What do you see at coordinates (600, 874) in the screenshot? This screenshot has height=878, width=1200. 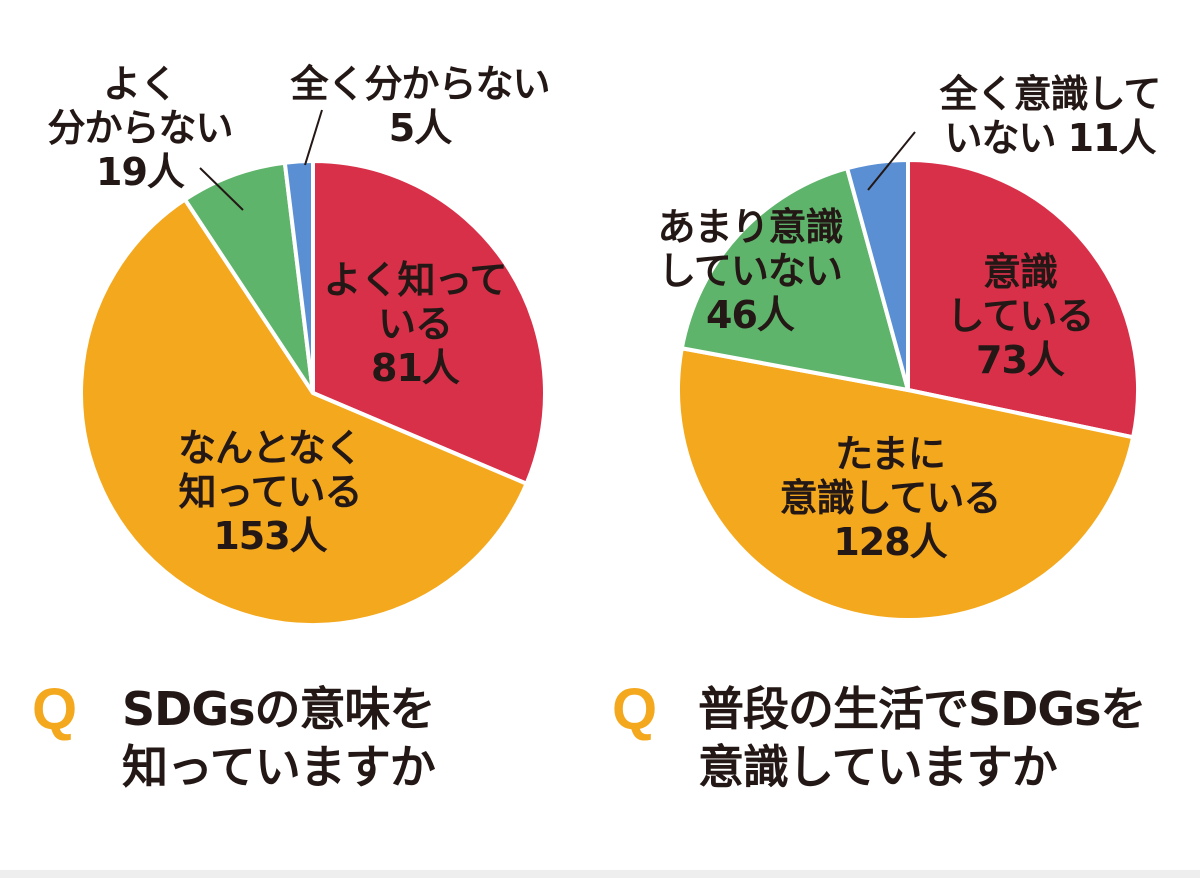 I see `bottom-strip` at bounding box center [600, 874].